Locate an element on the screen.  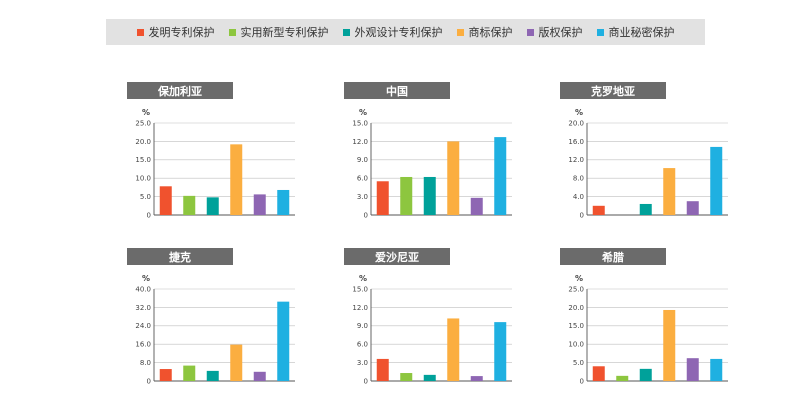
chart-panel-czech: 捷克 % 40.0 32.0 24.0 16.0 8.0 0 is located at coordinates (227, 320).